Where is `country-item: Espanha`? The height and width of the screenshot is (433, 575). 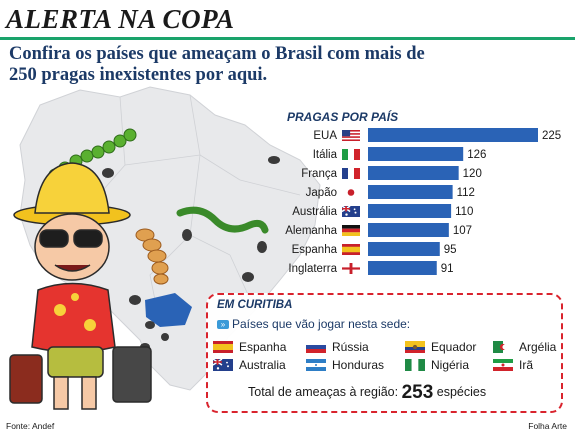
country-item: Espanha is located at coordinates (249, 347).